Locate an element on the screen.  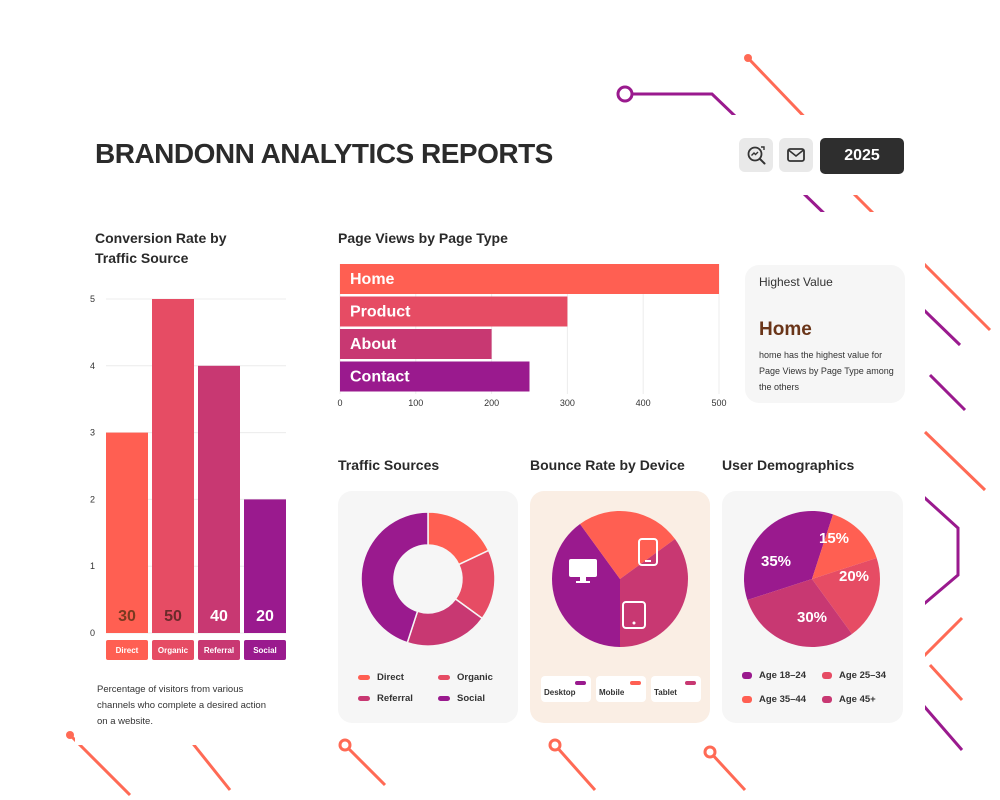
x-tick-label: 200 is located at coordinates (491, 403).